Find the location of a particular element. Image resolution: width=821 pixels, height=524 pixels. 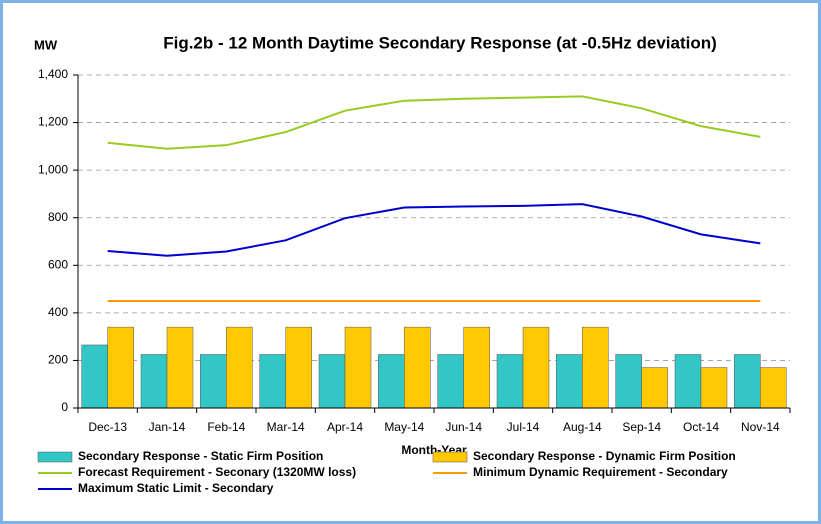

x-tick-label: Feb-14 is located at coordinates (226, 427).